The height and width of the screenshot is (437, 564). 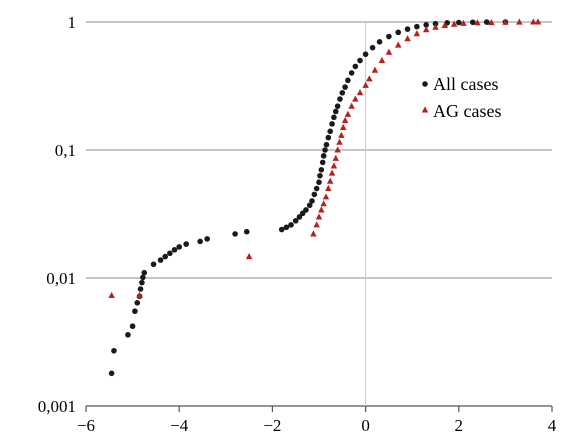 I want to click on x-tick-label: 0, so click(x=365, y=425).